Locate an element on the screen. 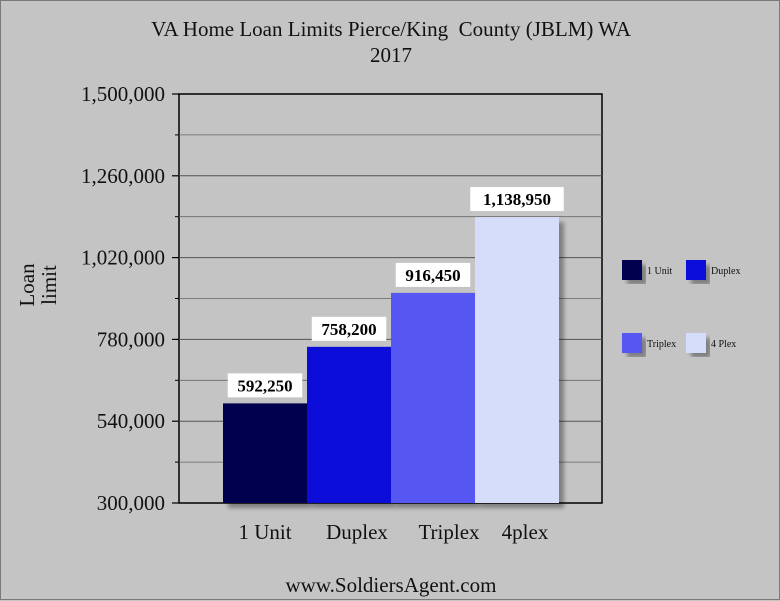 The height and width of the screenshot is (601, 780). y-tick-label: 780,000 is located at coordinates (131, 339).